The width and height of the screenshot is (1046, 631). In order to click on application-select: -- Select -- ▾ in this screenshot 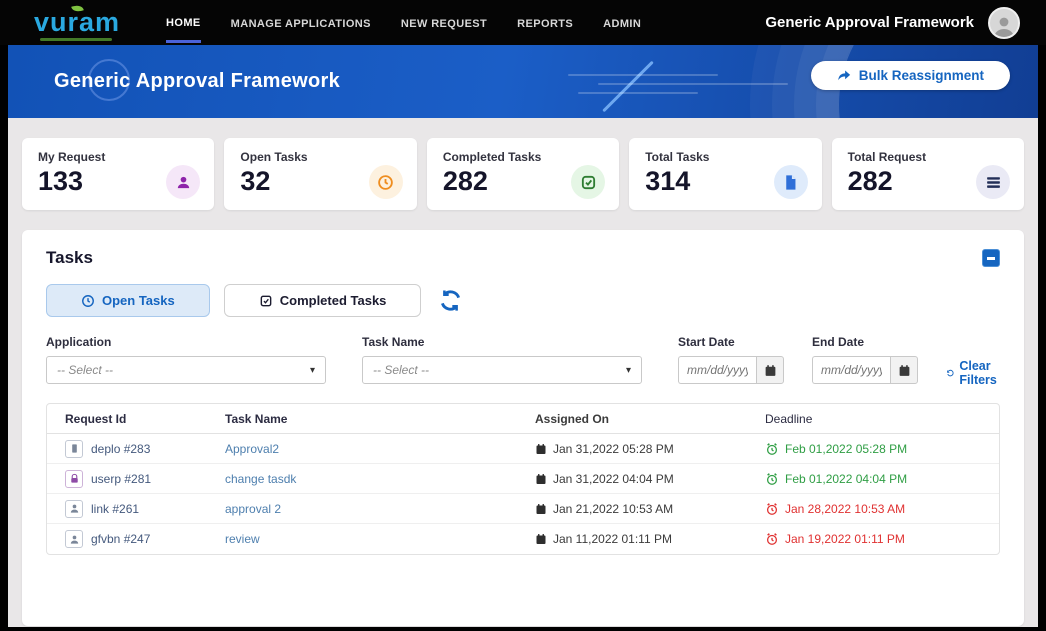, I will do `click(186, 370)`.